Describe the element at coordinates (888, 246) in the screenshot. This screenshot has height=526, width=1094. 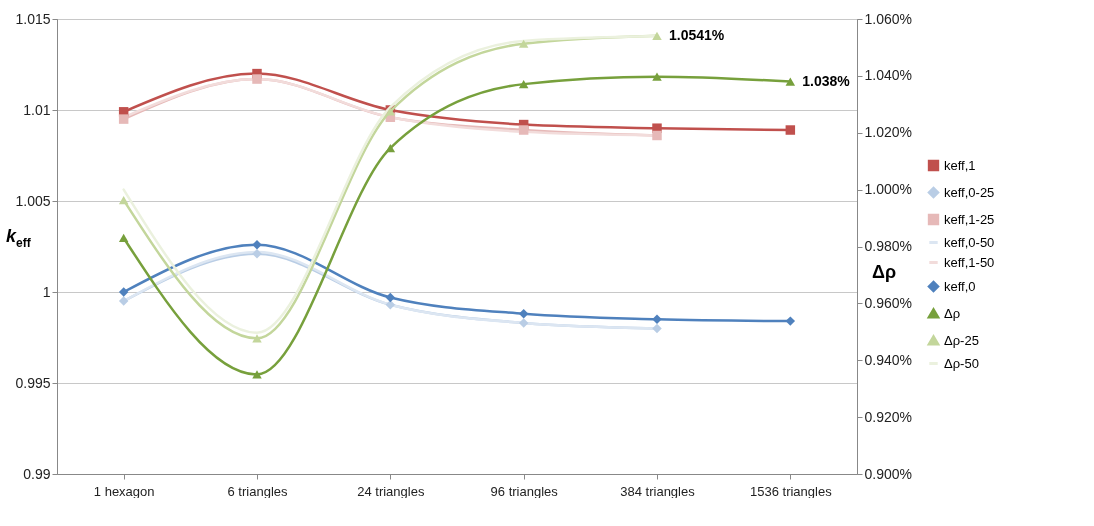
I see `y2-tick-label: 0.980%` at that location.